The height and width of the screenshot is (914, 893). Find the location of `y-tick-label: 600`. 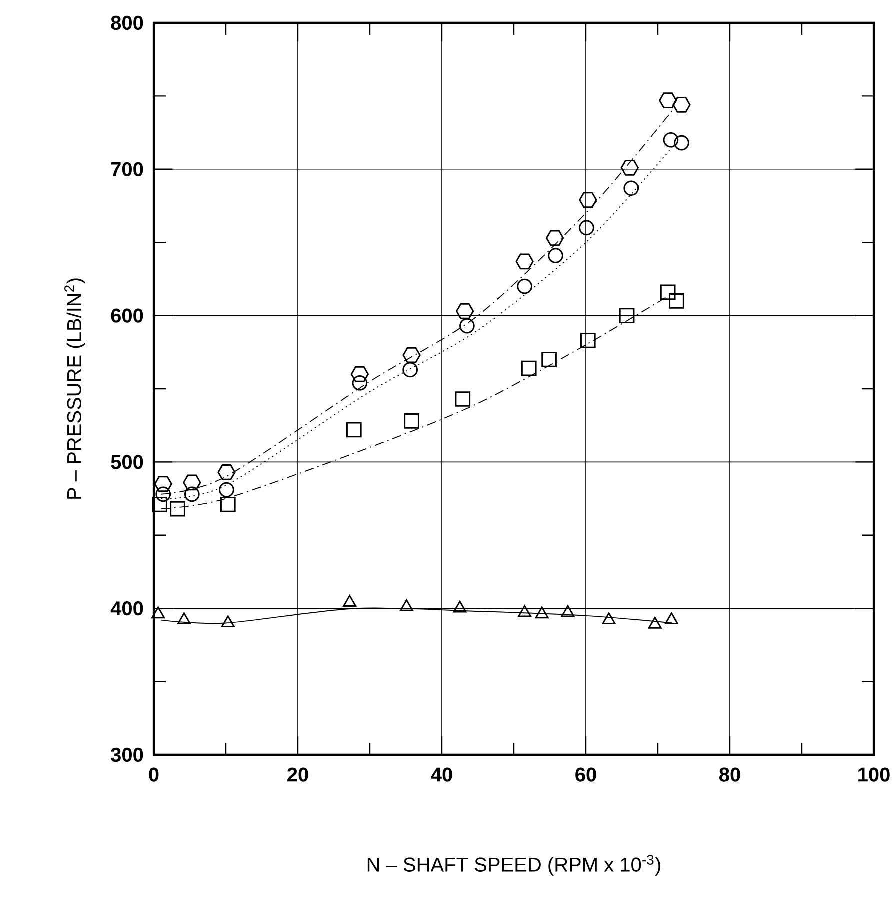

y-tick-label: 600 is located at coordinates (127, 315).